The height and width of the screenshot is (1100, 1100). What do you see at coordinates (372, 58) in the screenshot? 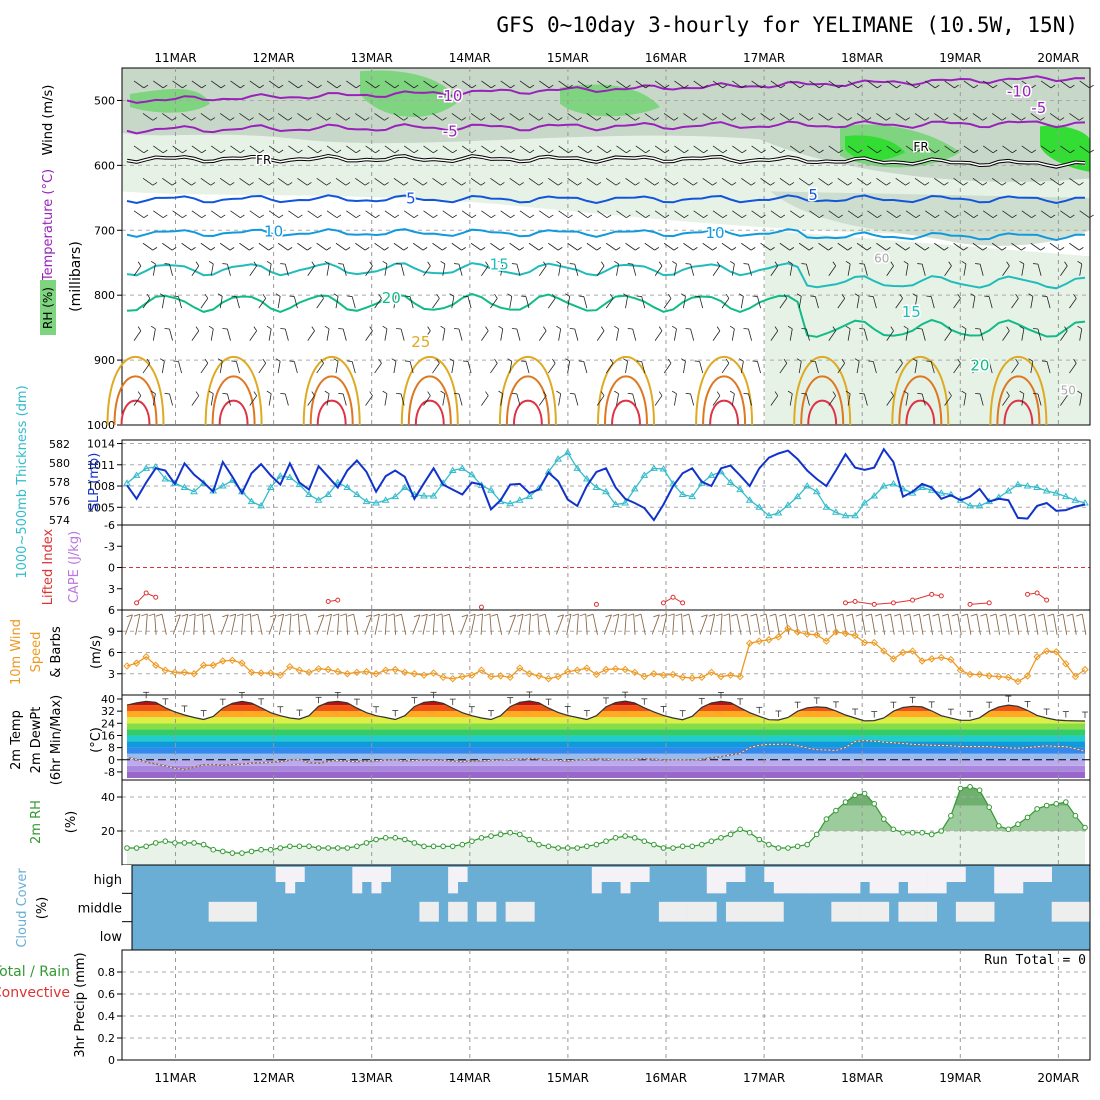
I see `date-label-top: 13MAR` at bounding box center [372, 58].